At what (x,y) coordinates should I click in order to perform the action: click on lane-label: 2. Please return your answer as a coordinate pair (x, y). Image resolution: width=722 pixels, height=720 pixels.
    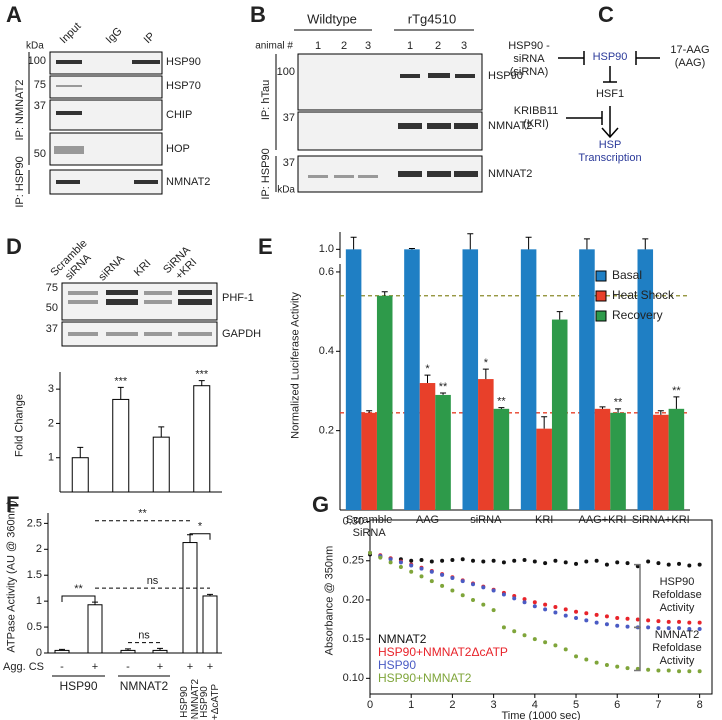
    Looking at the image, I should click on (438, 46).